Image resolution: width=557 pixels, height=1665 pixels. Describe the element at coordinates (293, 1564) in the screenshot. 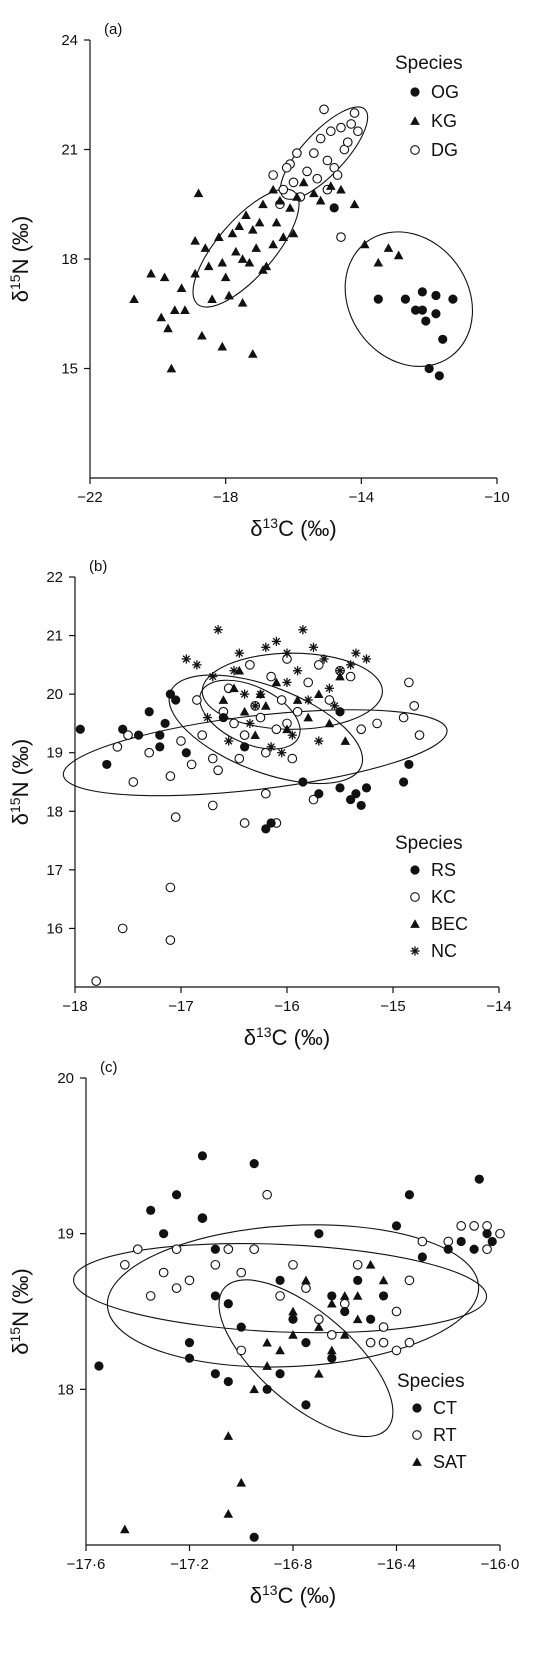

I see `x-tick-label: −16·8` at that location.